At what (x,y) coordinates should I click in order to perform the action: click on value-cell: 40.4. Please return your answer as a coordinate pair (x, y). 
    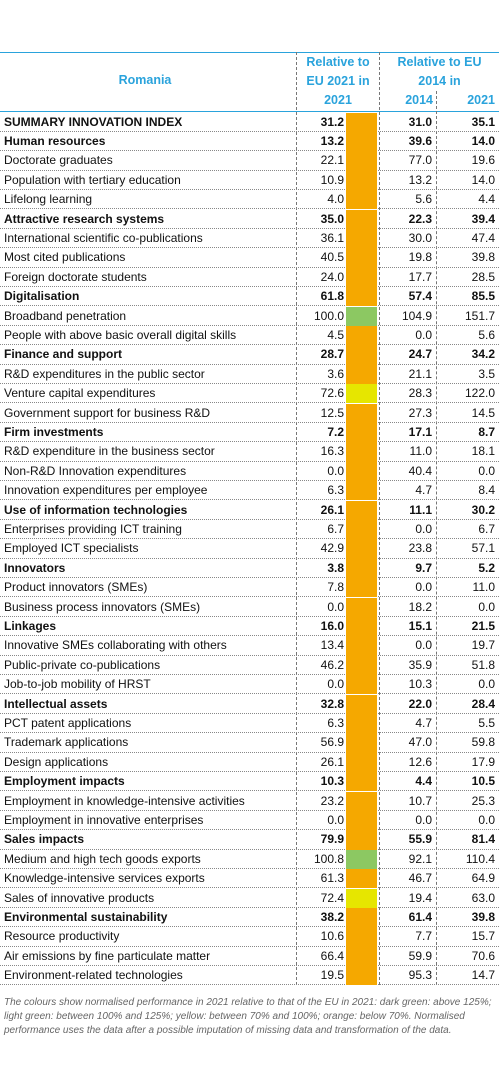
    Looking at the image, I should click on (420, 470).